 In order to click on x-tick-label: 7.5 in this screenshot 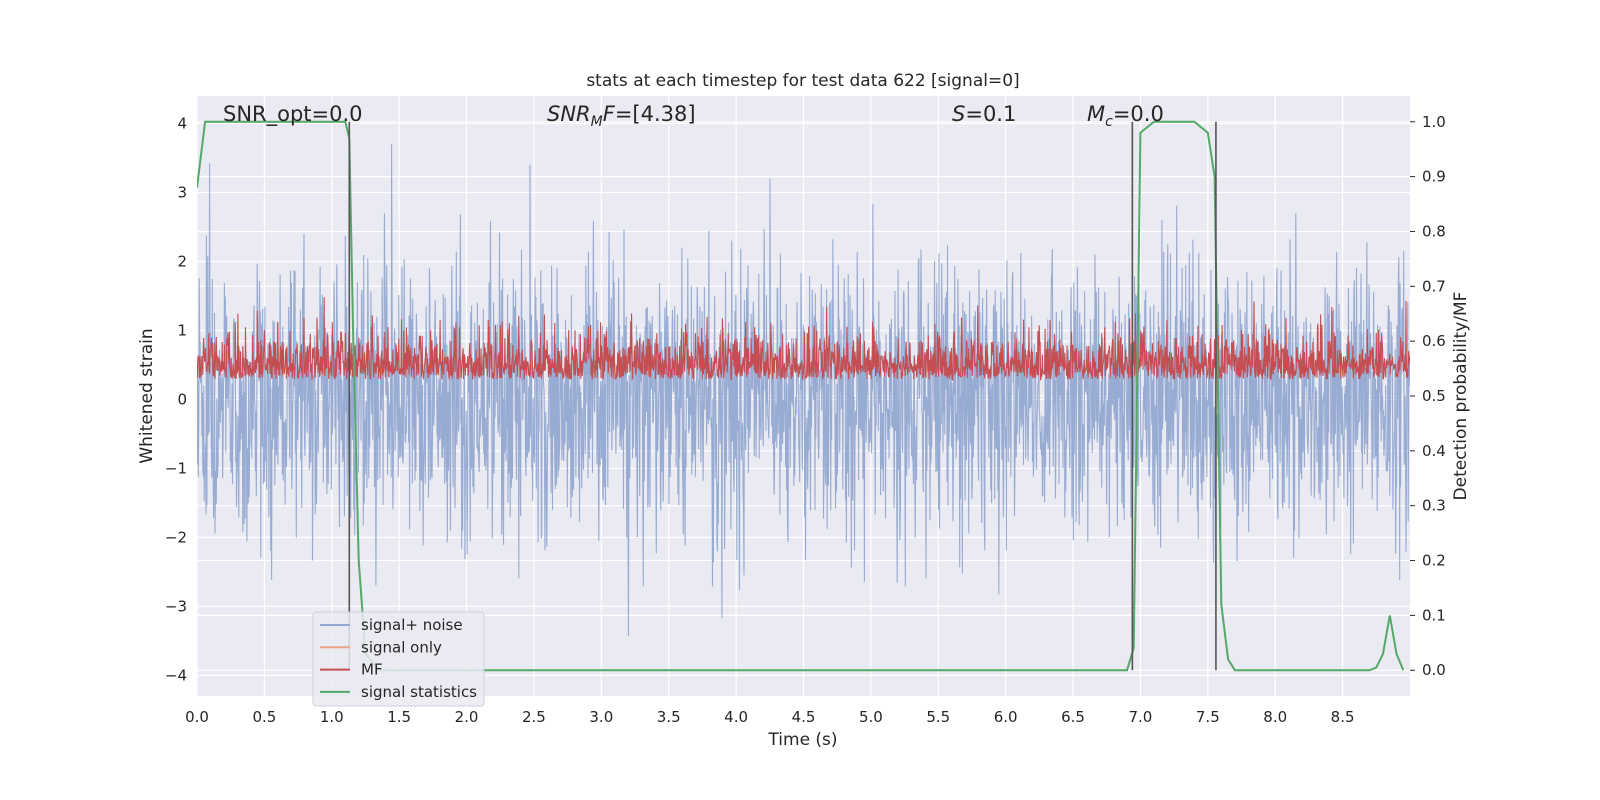, I will do `click(1208, 717)`.